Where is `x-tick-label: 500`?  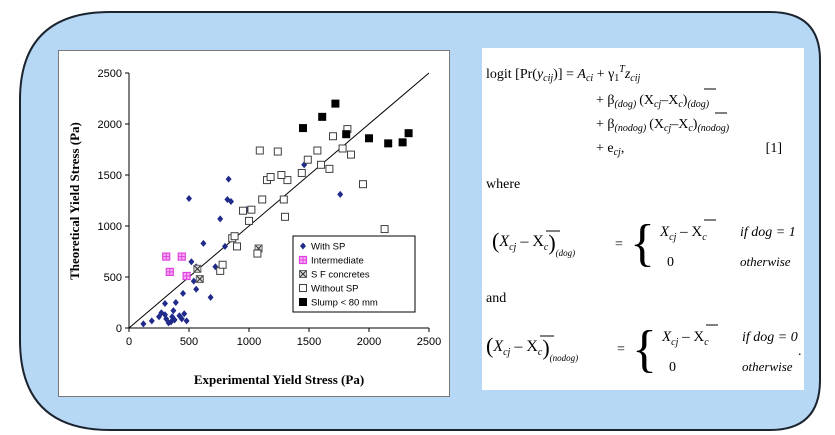 x-tick-label: 500 is located at coordinates (189, 342).